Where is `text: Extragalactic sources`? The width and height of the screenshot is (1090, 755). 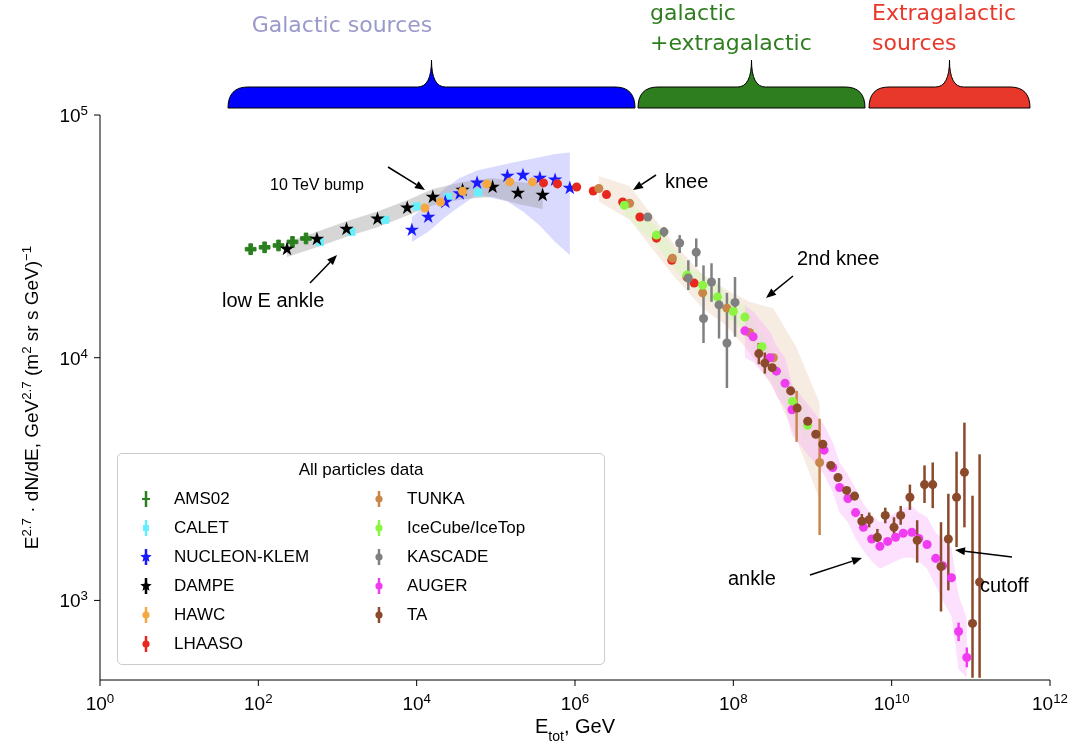
text: Extragalactic sources is located at coordinates (944, 27).